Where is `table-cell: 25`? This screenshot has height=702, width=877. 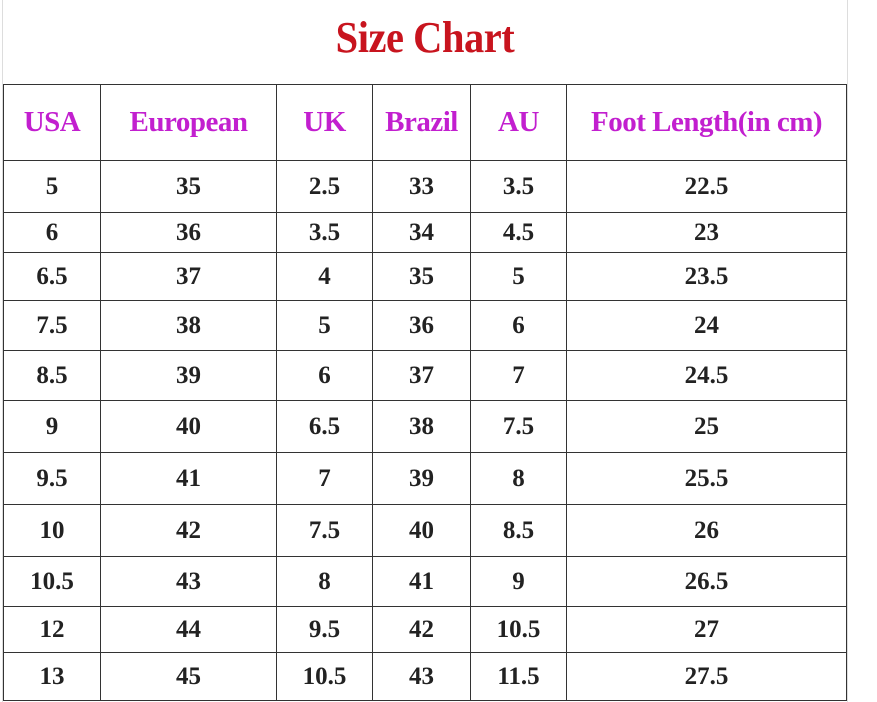 table-cell: 25 is located at coordinates (706, 426).